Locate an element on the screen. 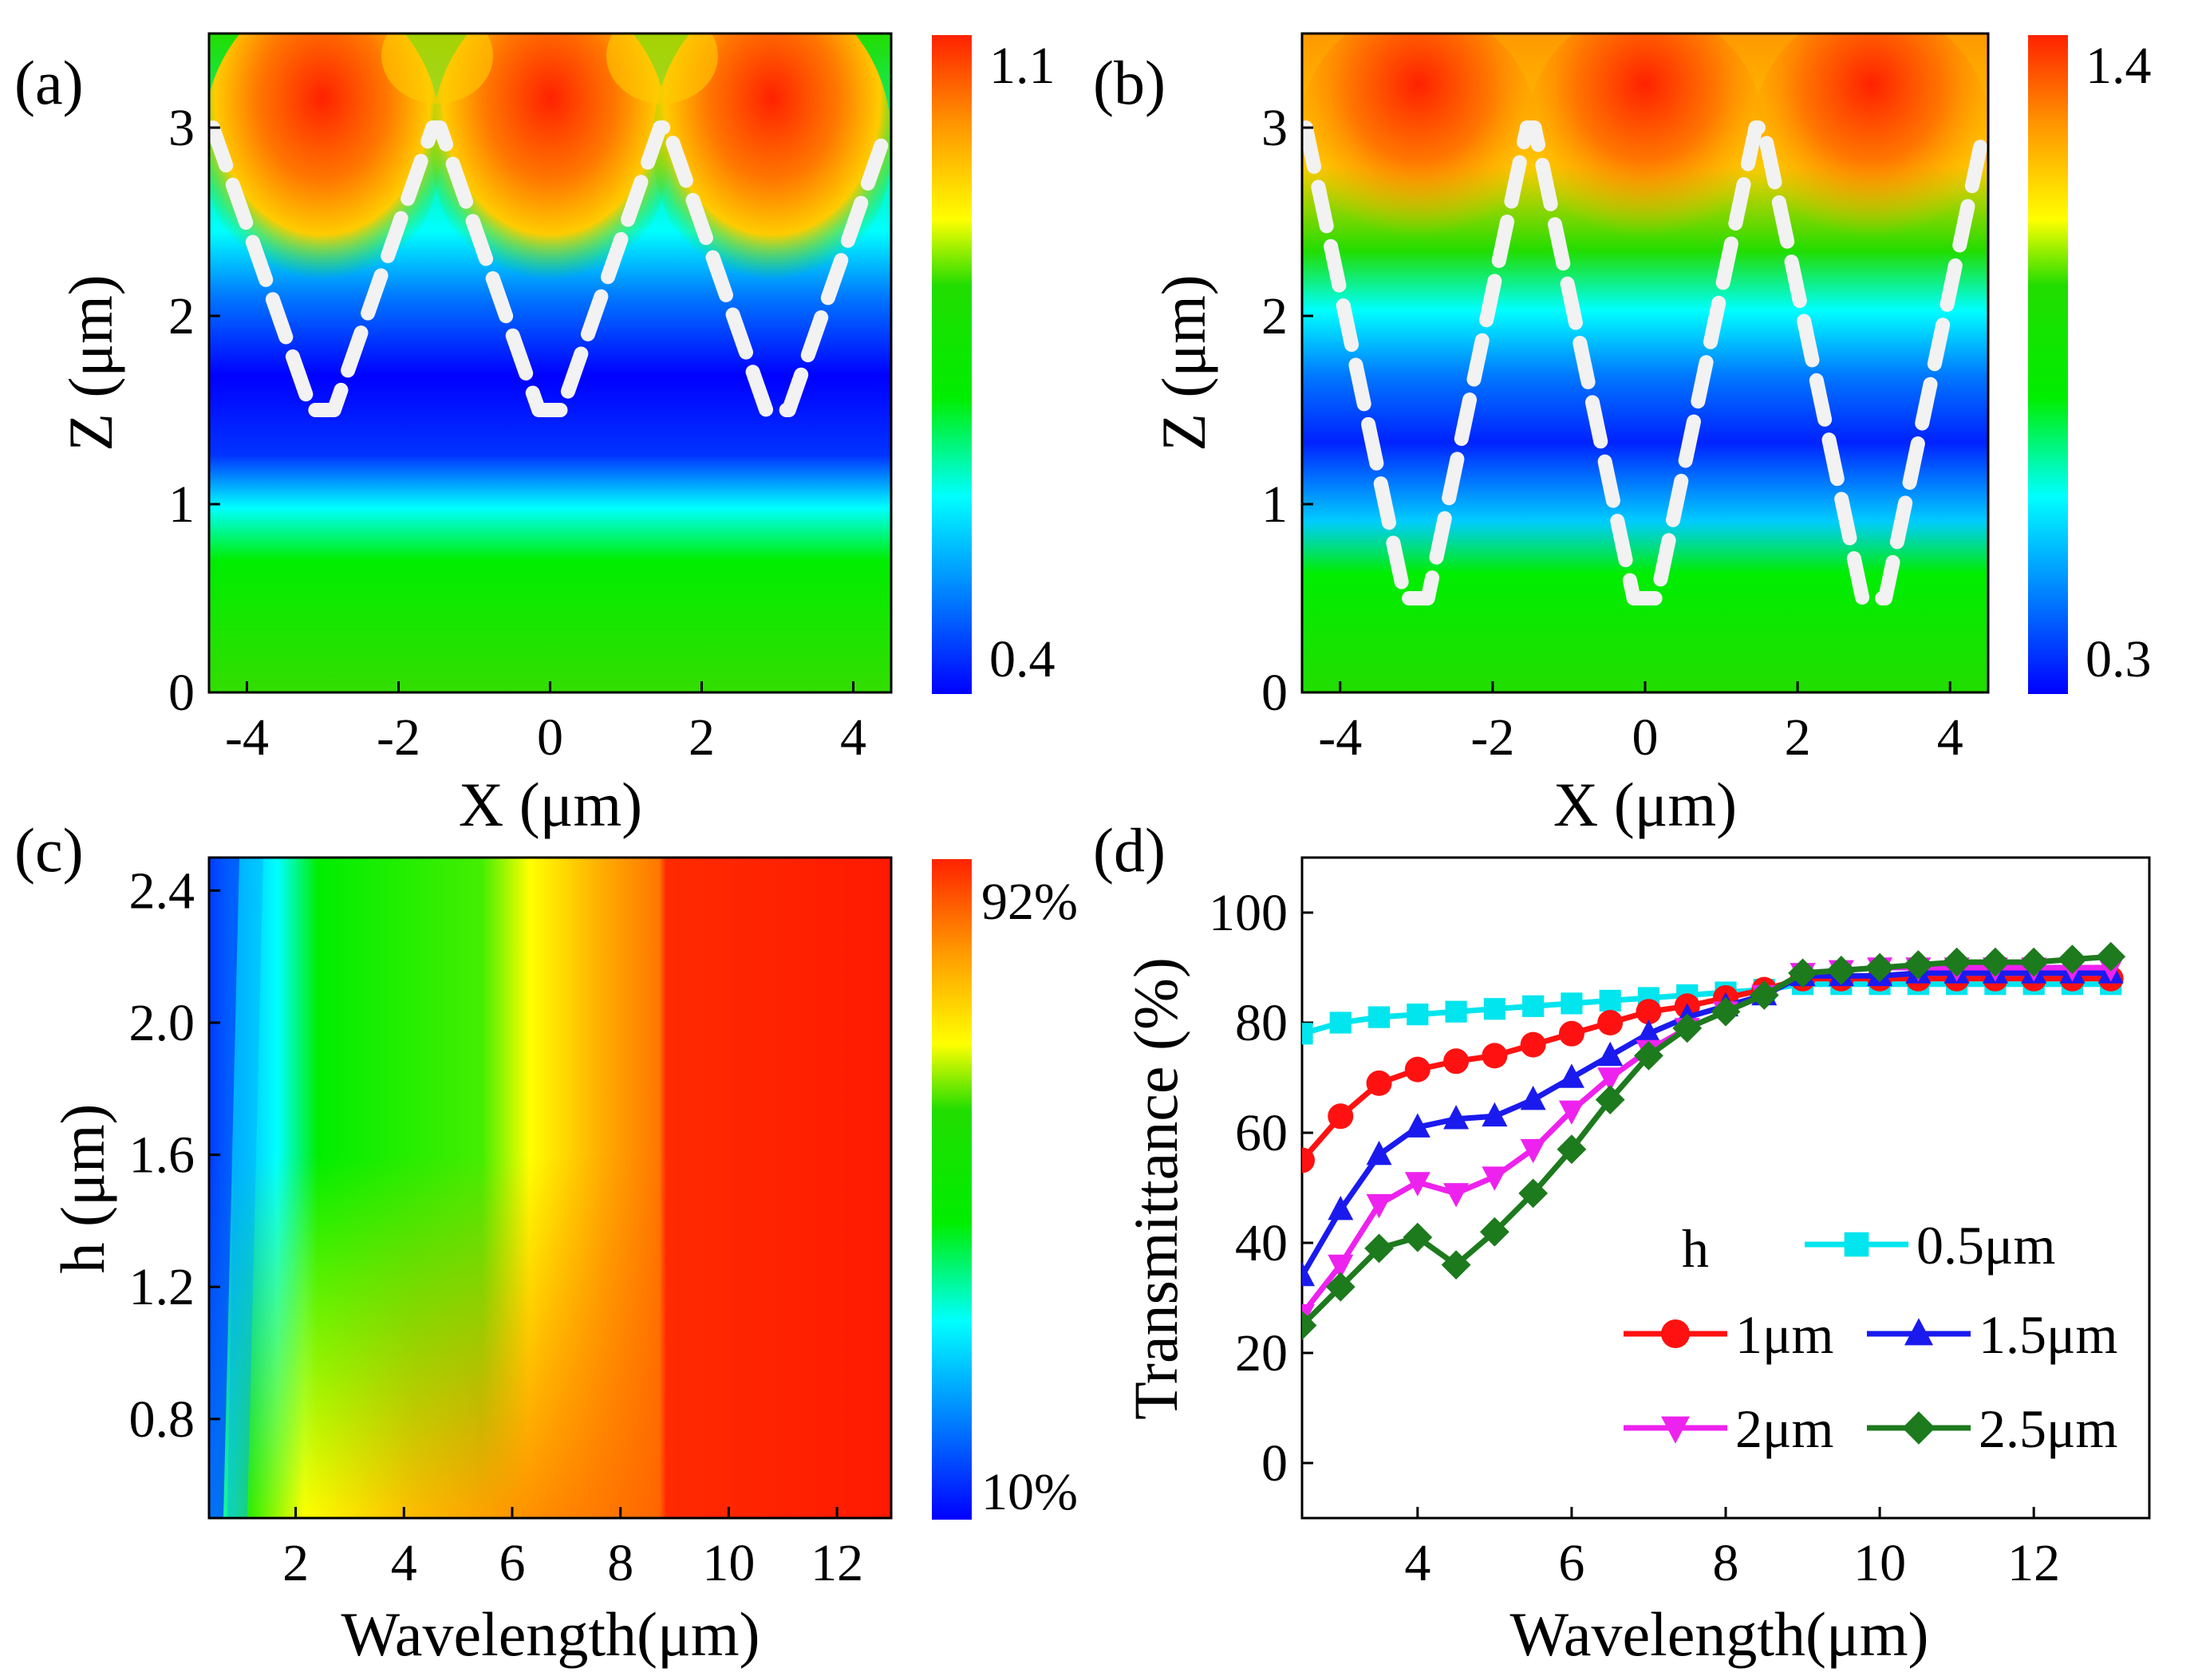 This screenshot has height=1680, width=2198. colorbar-min-b: 0.3 is located at coordinates (2119, 659).